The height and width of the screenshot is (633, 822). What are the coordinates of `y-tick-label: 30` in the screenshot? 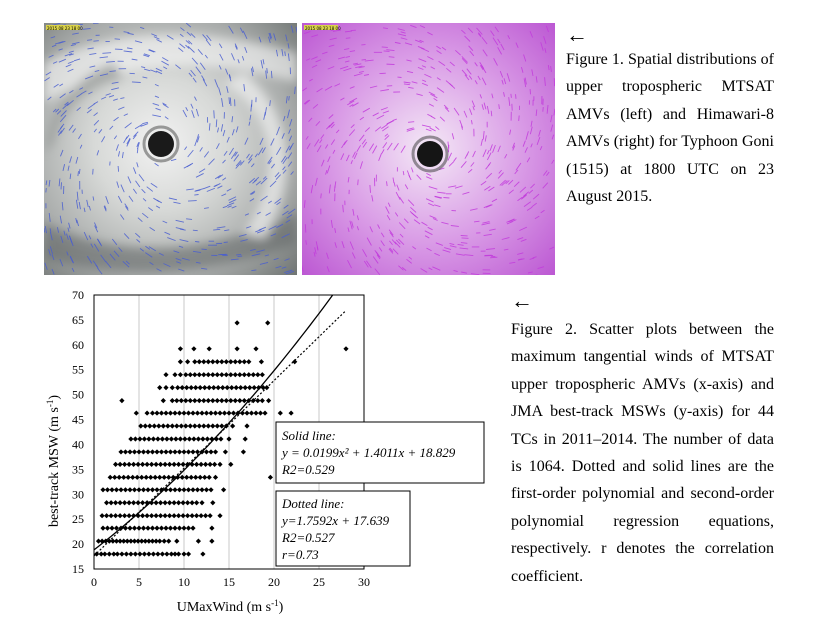 It's located at (78, 494).